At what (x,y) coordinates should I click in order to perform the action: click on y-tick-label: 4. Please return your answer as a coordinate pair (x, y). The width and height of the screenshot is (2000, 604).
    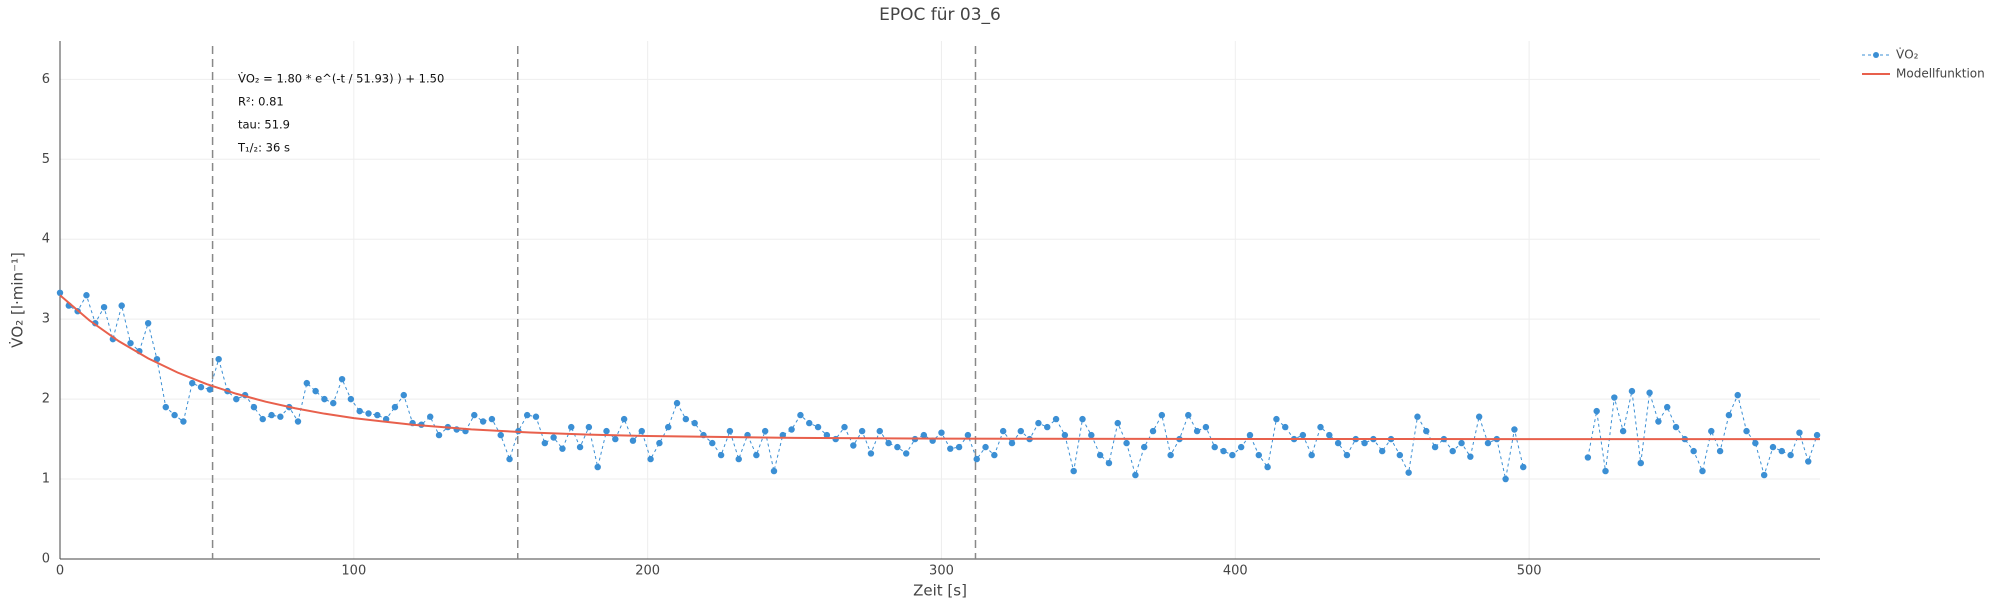
    Looking at the image, I should click on (46, 239).